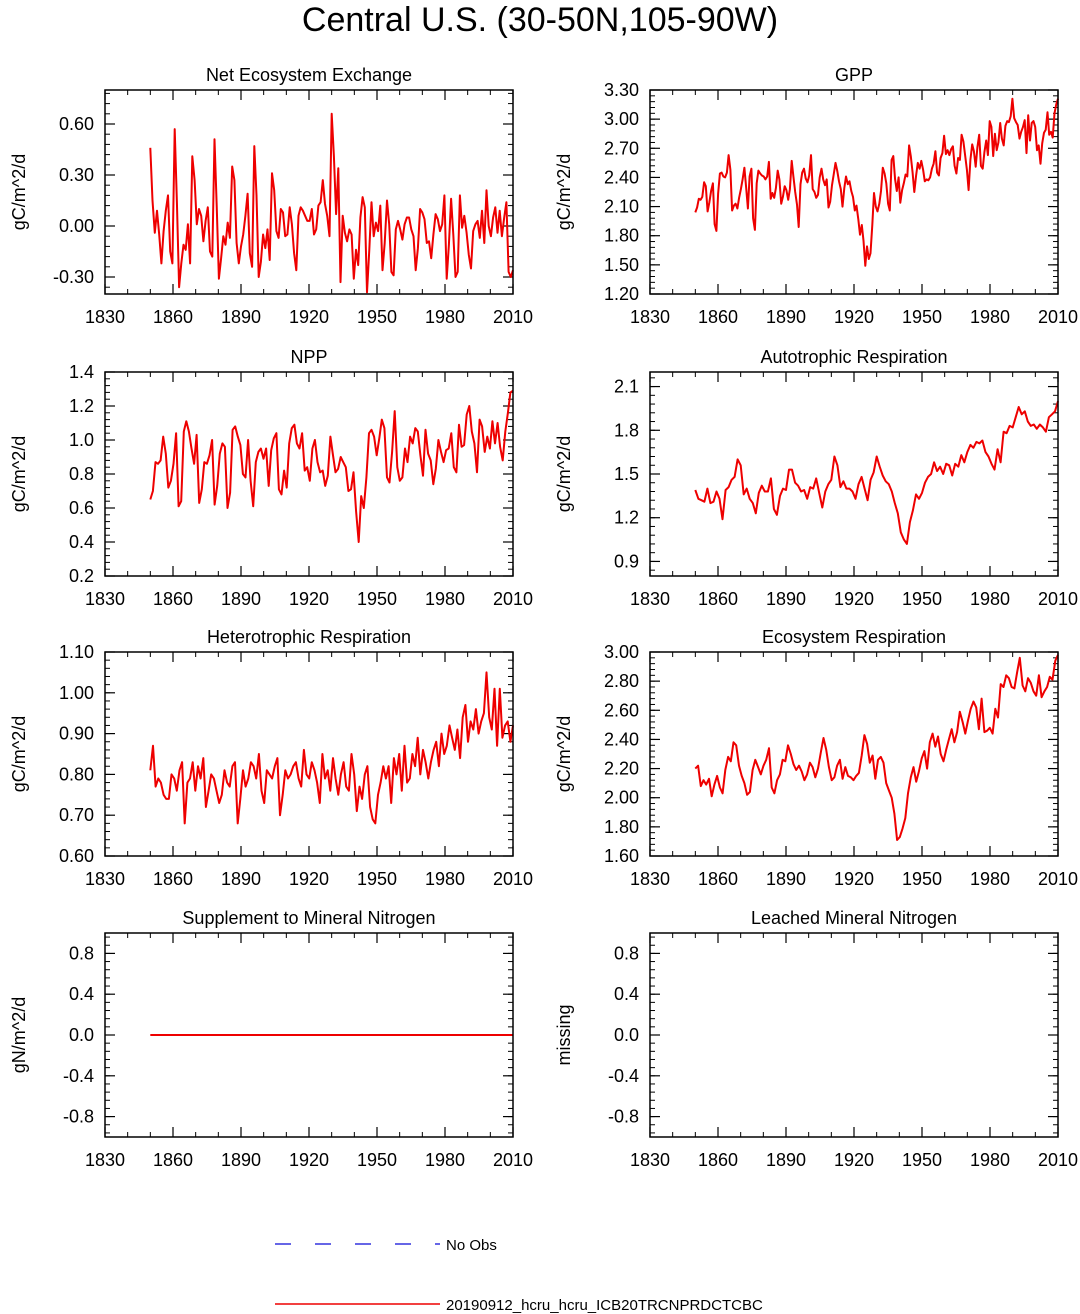 This screenshot has height=1314, width=1080. Describe the element at coordinates (854, 637) in the screenshot. I see `chart-title: Ecosystem Respiration` at that location.